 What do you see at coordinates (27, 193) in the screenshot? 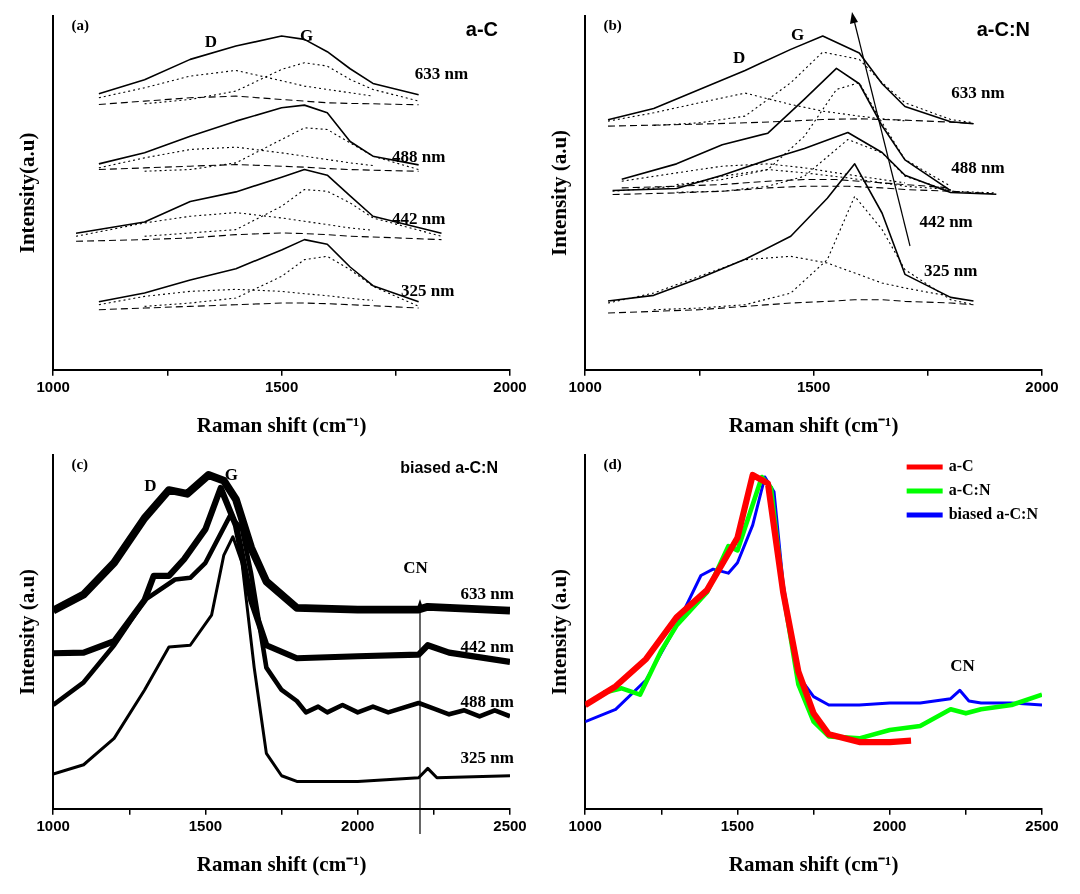
I see `y-axis-title: Intensity(a.u)` at bounding box center [27, 193].